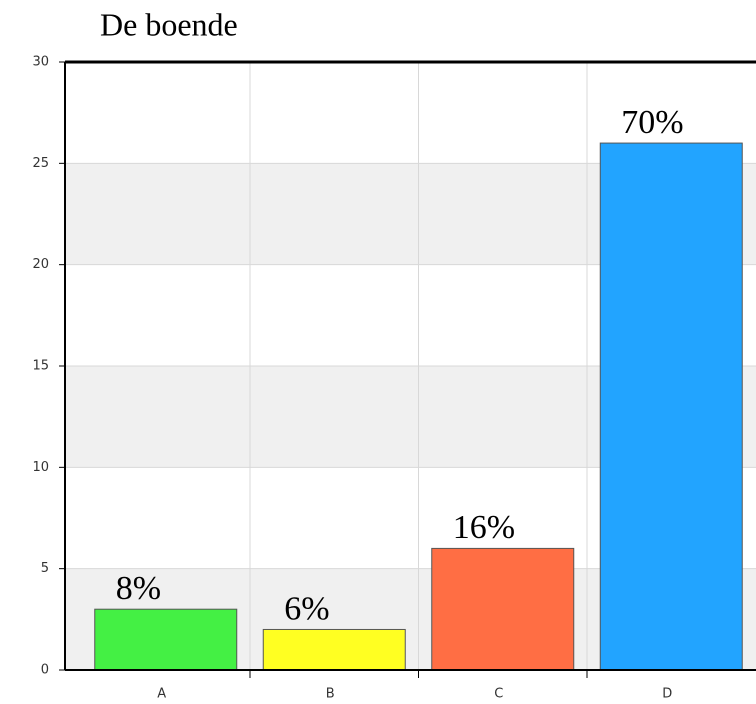 The height and width of the screenshot is (704, 756). I want to click on x-tick-label: B, so click(330, 694).